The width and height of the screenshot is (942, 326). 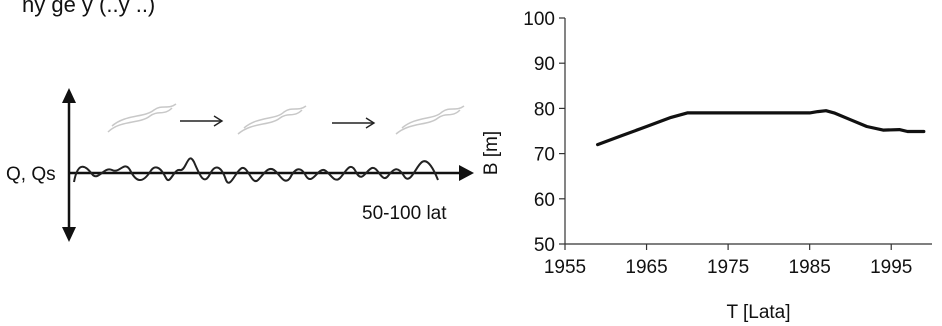 I want to click on y-tick-label: 60, so click(x=544, y=200).